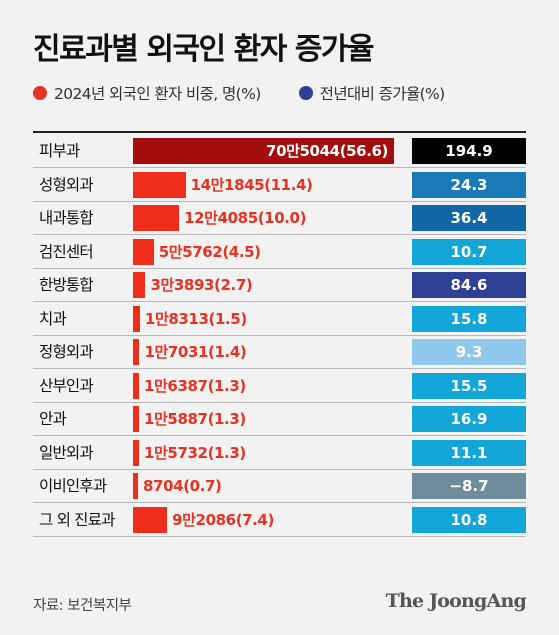 The height and width of the screenshot is (635, 559). What do you see at coordinates (469, 218) in the screenshot?
I see `growth-value-cell: 36.4` at bounding box center [469, 218].